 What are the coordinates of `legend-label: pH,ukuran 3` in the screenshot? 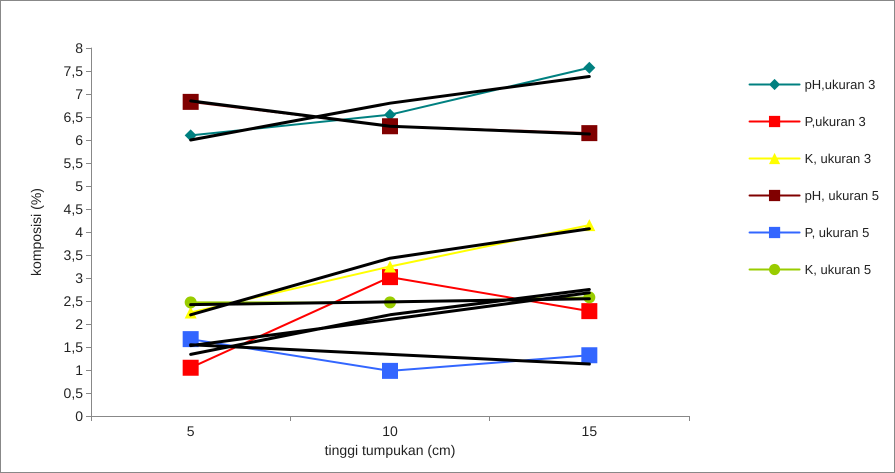 It's located at (840, 84).